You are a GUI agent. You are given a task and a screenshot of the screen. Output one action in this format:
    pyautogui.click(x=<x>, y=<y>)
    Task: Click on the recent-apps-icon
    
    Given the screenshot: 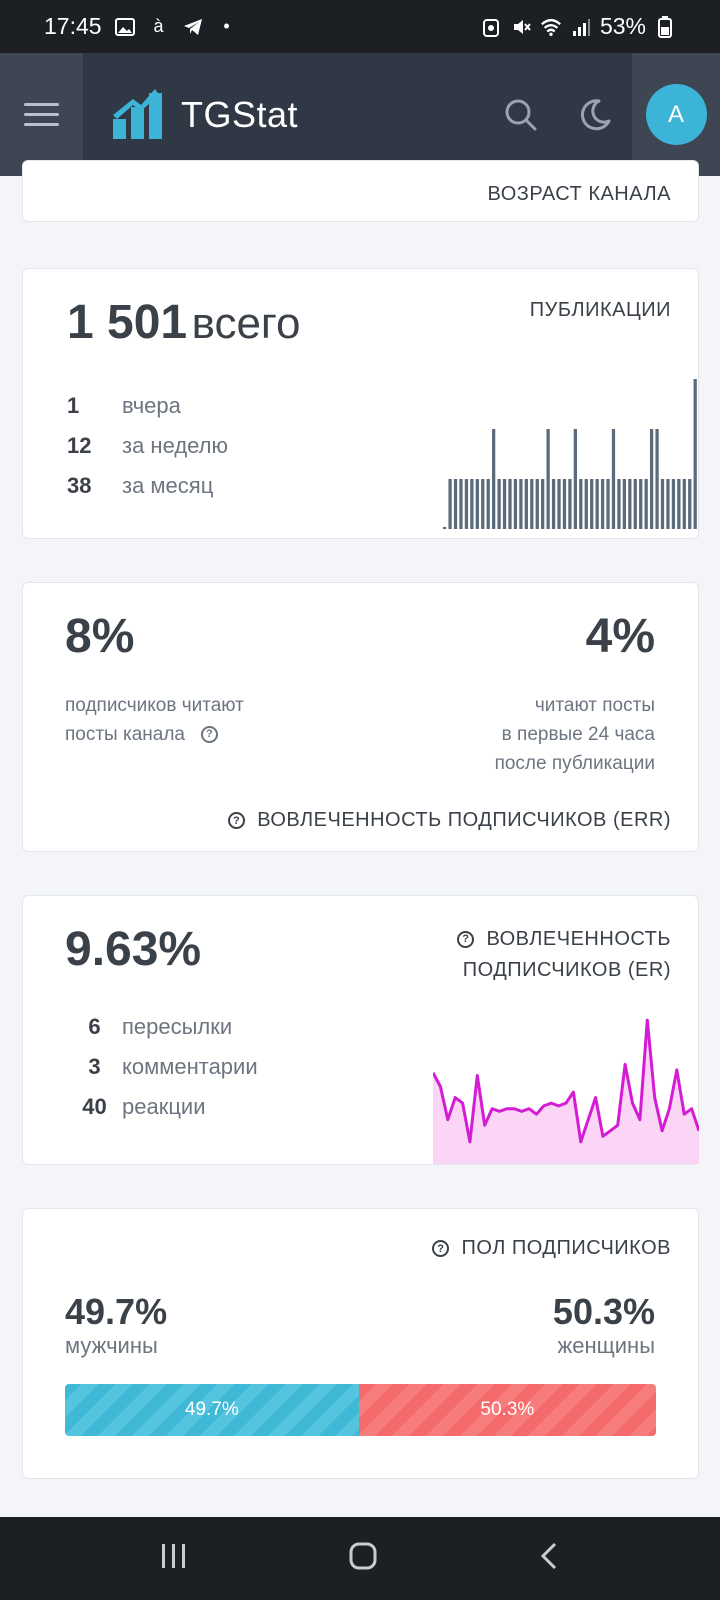 What is the action you would take?
    pyautogui.click(x=174, y=1556)
    